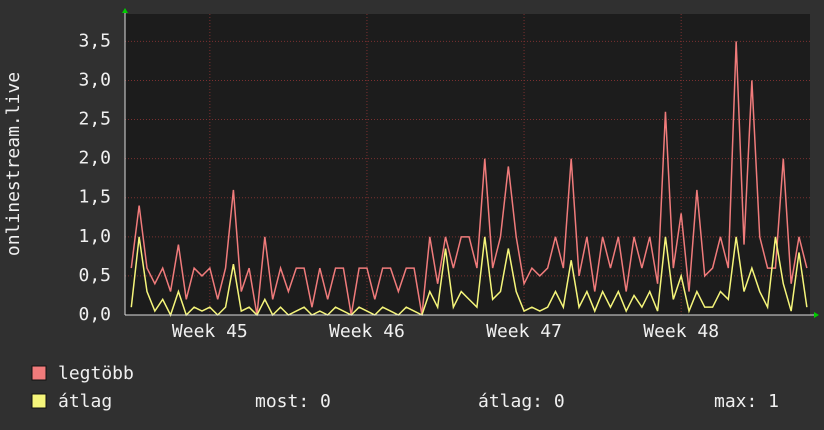  I want to click on y-tick-label: 2,0, so click(94, 158).